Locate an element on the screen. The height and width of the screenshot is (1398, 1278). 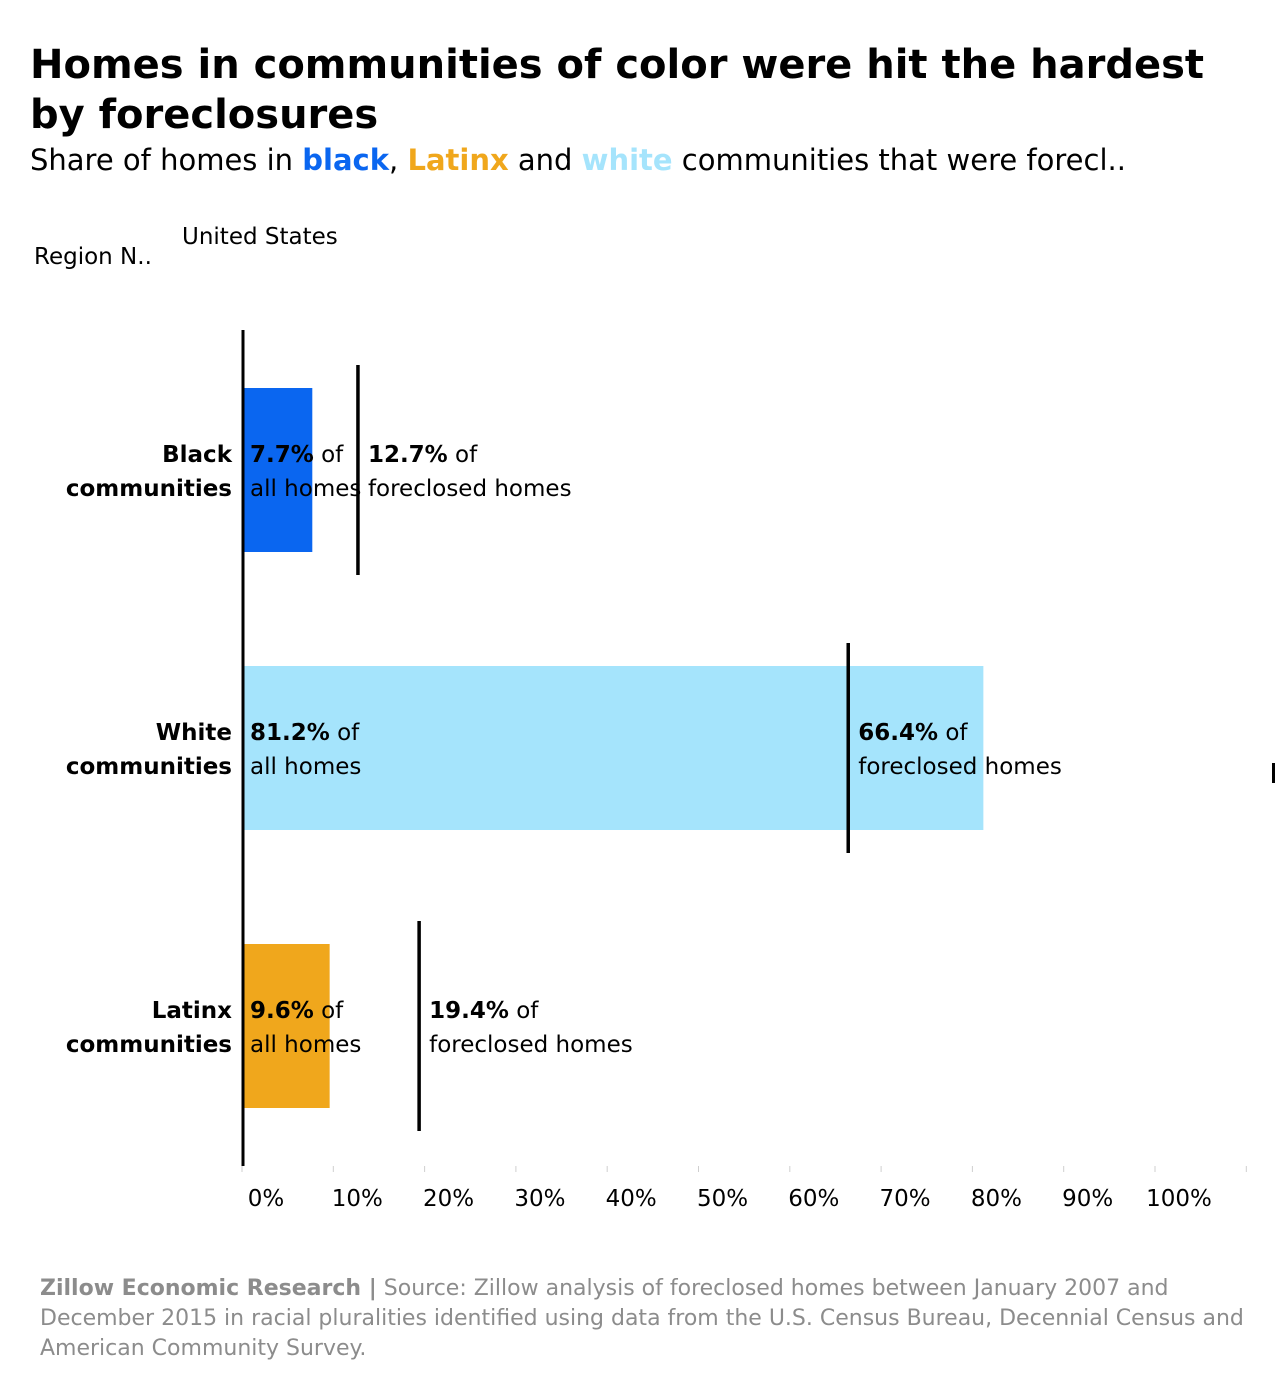
bar-latinx-all-homes is located at coordinates (286, 1026).